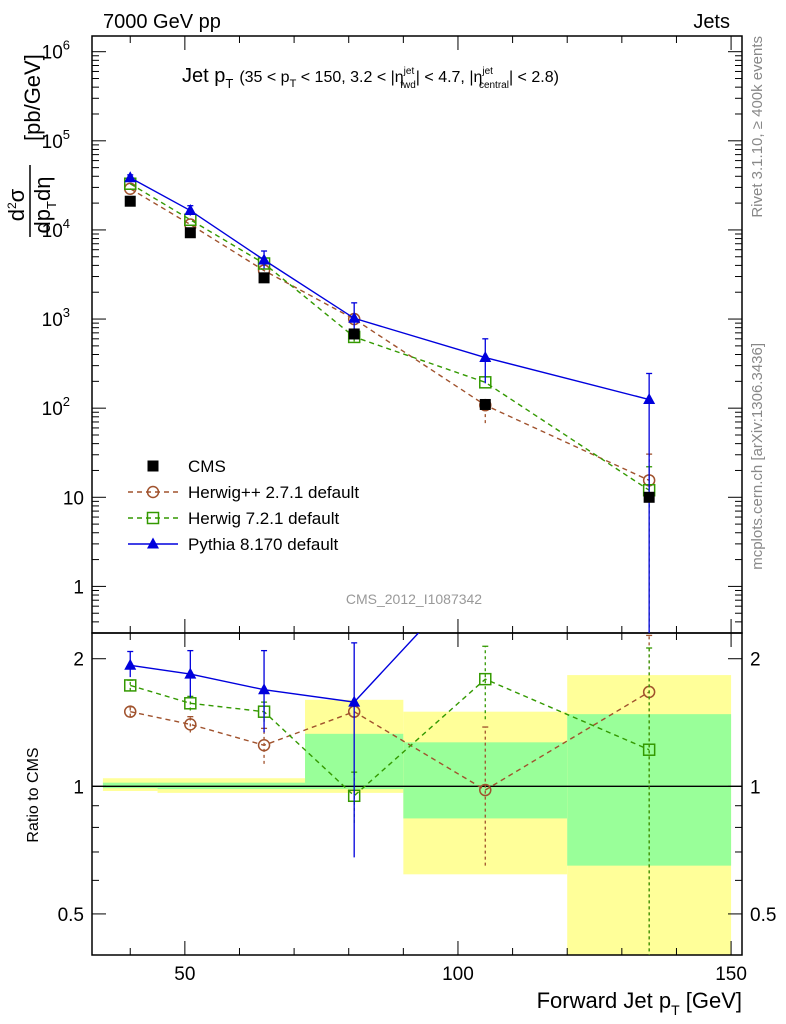  What do you see at coordinates (755, 787) in the screenshot?
I see `ratio-y-tick-label-right: 1` at bounding box center [755, 787].